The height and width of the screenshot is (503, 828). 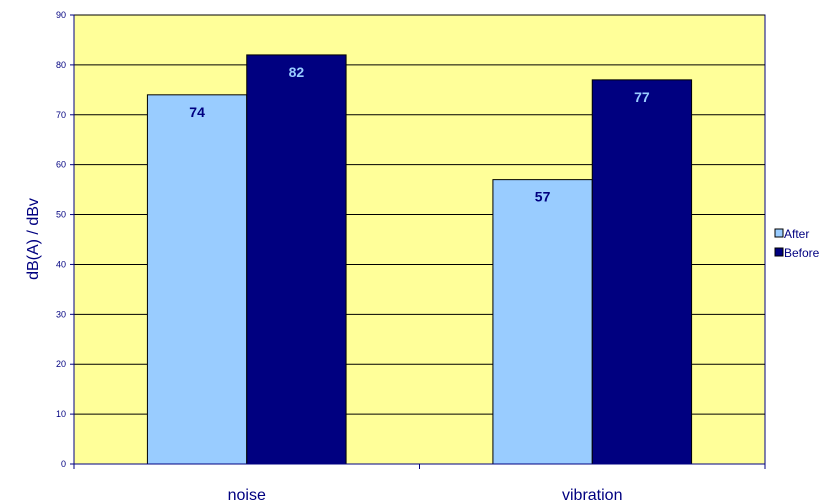 What do you see at coordinates (197, 112) in the screenshot?
I see `data-label: 74` at bounding box center [197, 112].